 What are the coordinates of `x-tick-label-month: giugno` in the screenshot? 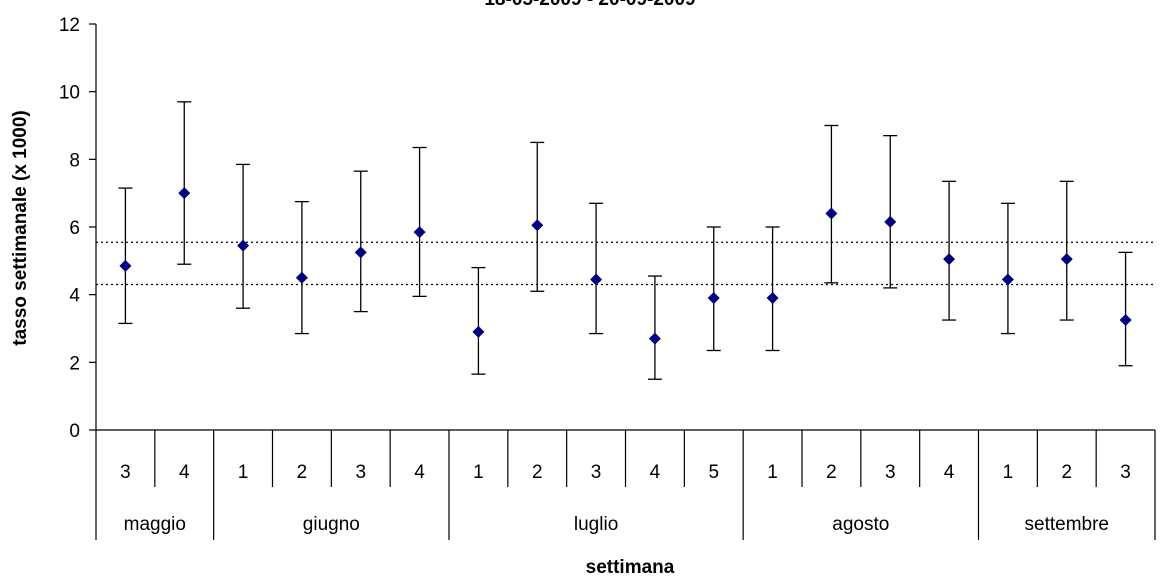 It's located at (331, 524).